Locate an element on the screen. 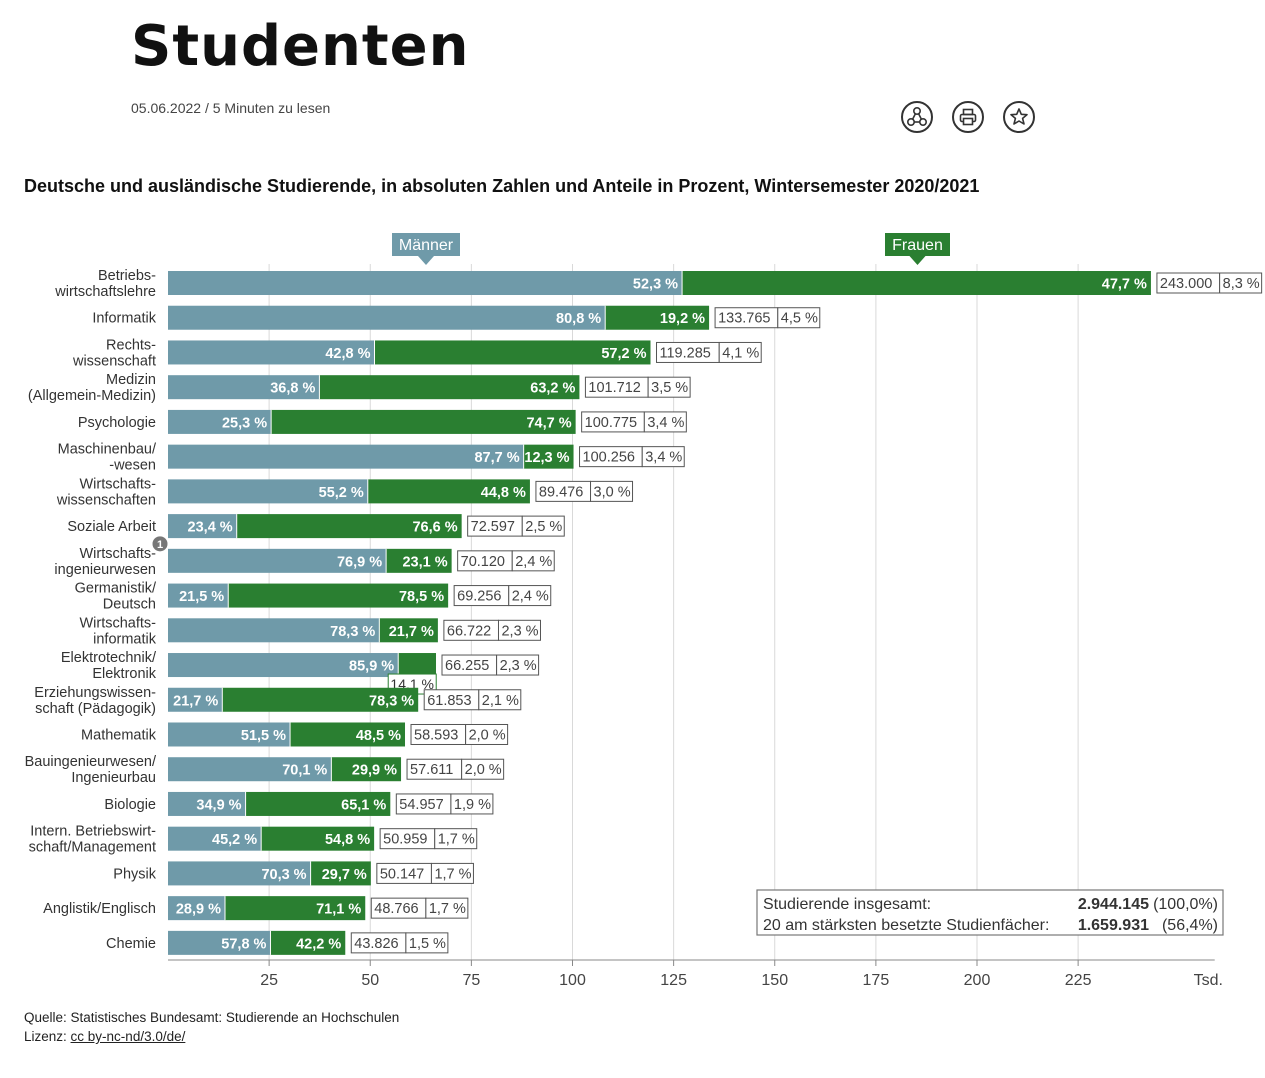 The height and width of the screenshot is (1078, 1265). bar-label-frauen: 48,5 % is located at coordinates (378, 736).